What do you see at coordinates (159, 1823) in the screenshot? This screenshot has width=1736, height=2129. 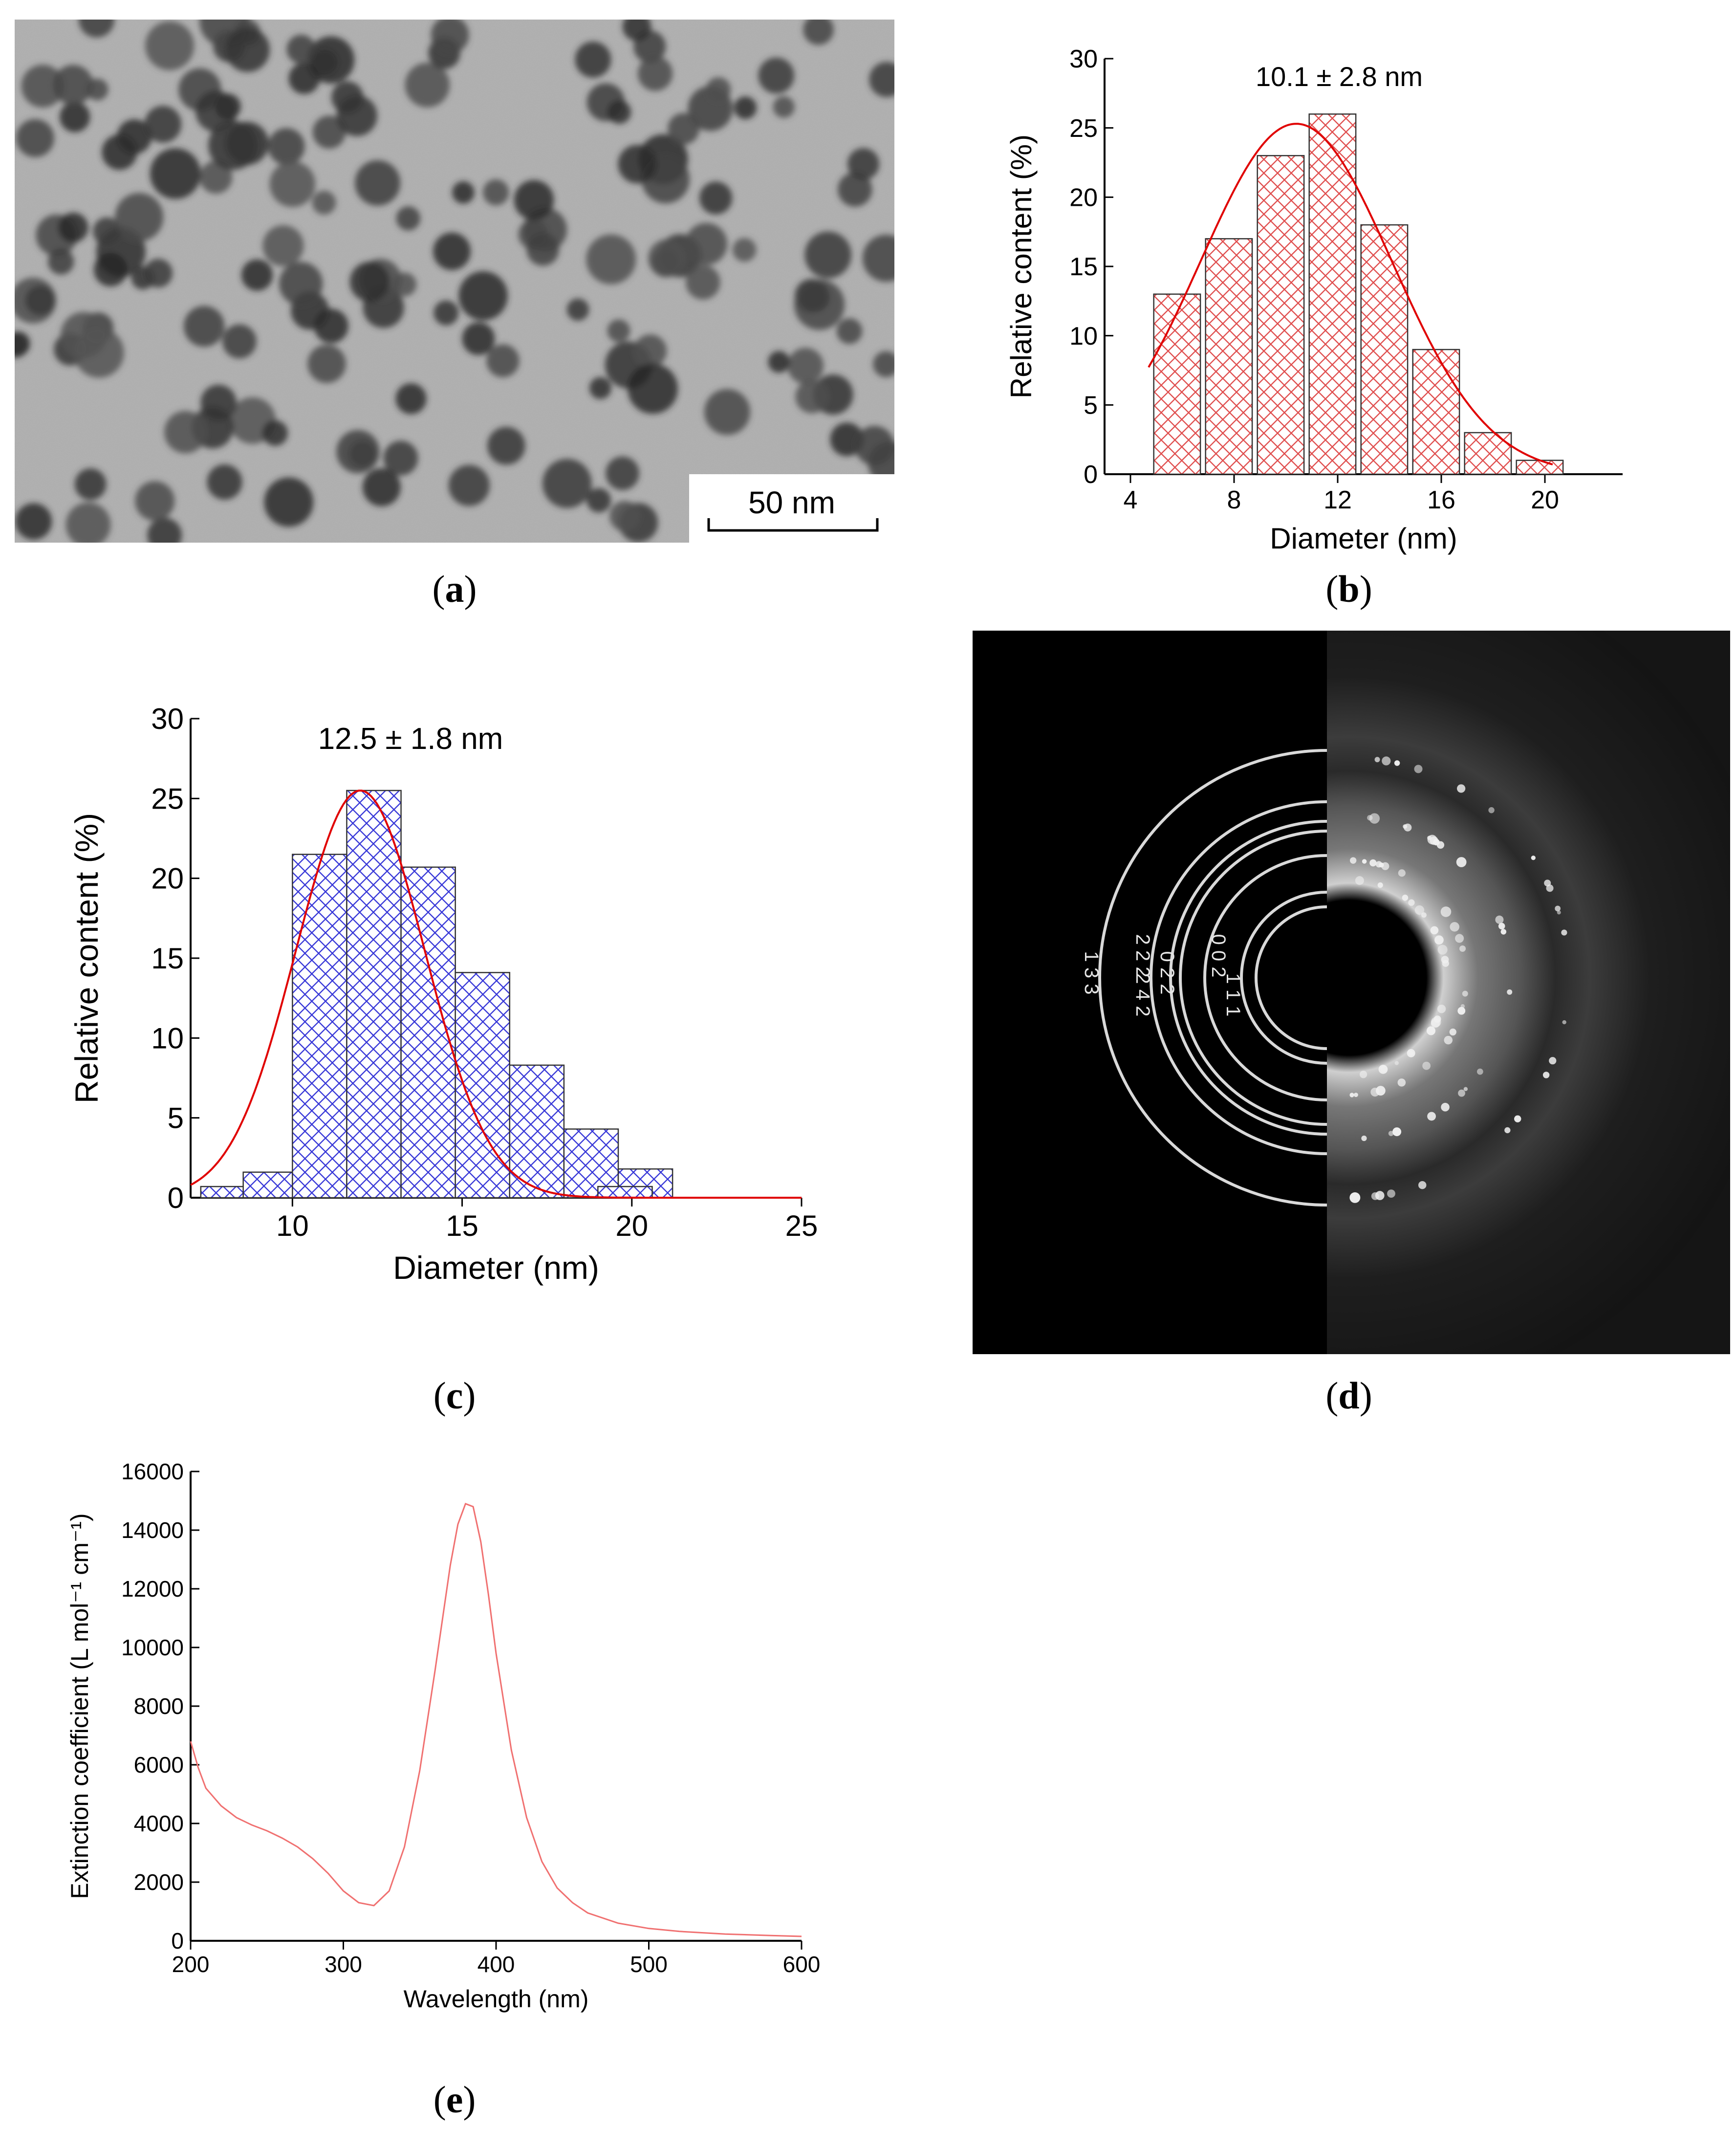 I see `y-tick-label: 4000` at bounding box center [159, 1823].